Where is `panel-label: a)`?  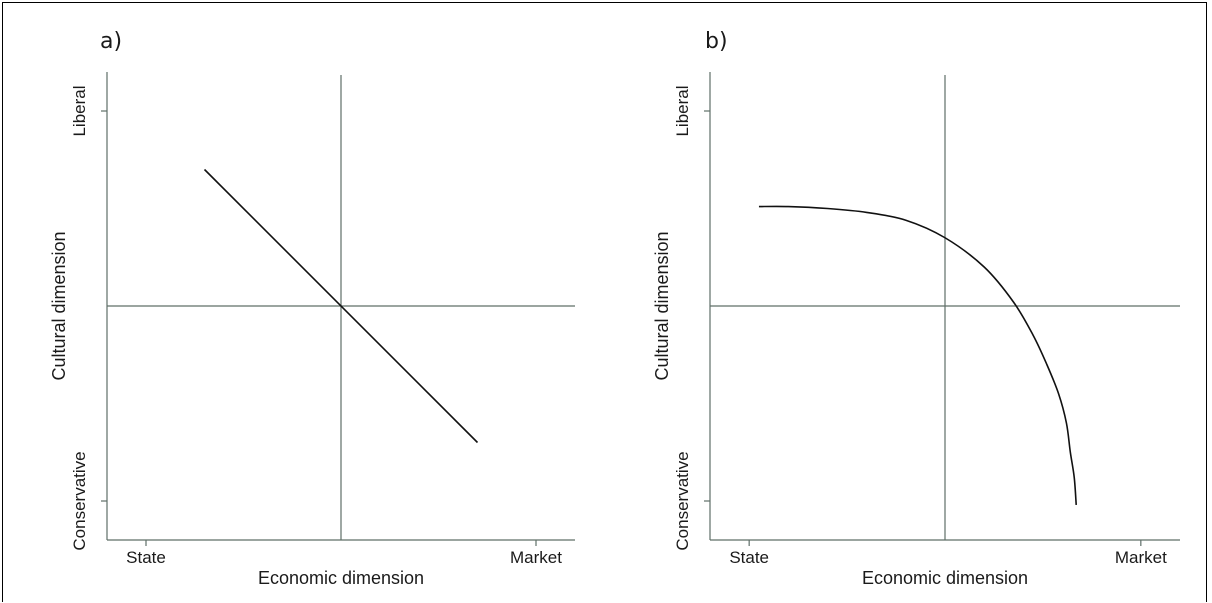 panel-label: a) is located at coordinates (111, 41).